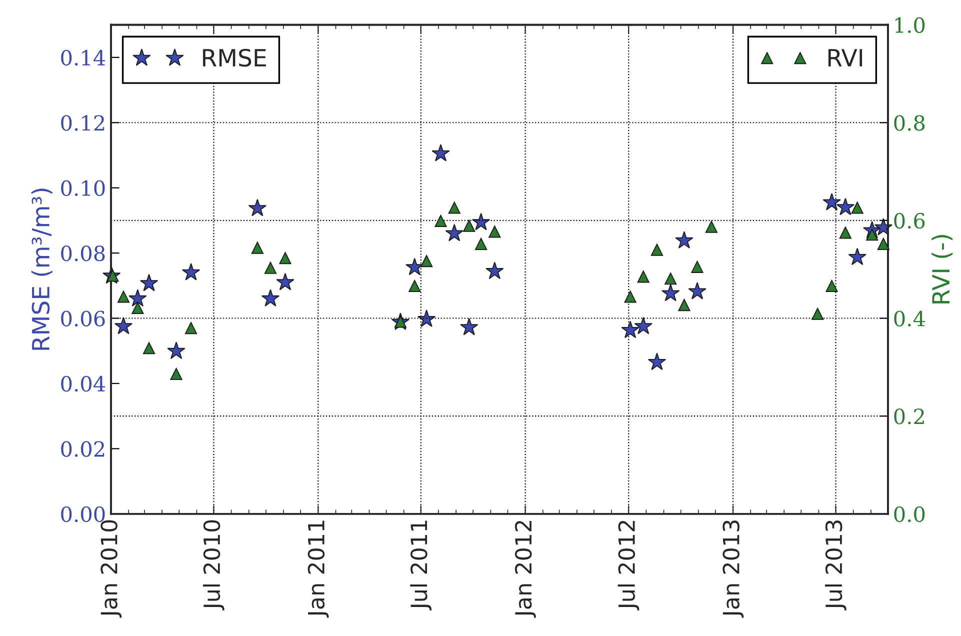 This screenshot has width=961, height=636. What do you see at coordinates (733, 569) in the screenshot?
I see `x-tick-label: Jan 2013` at bounding box center [733, 569].